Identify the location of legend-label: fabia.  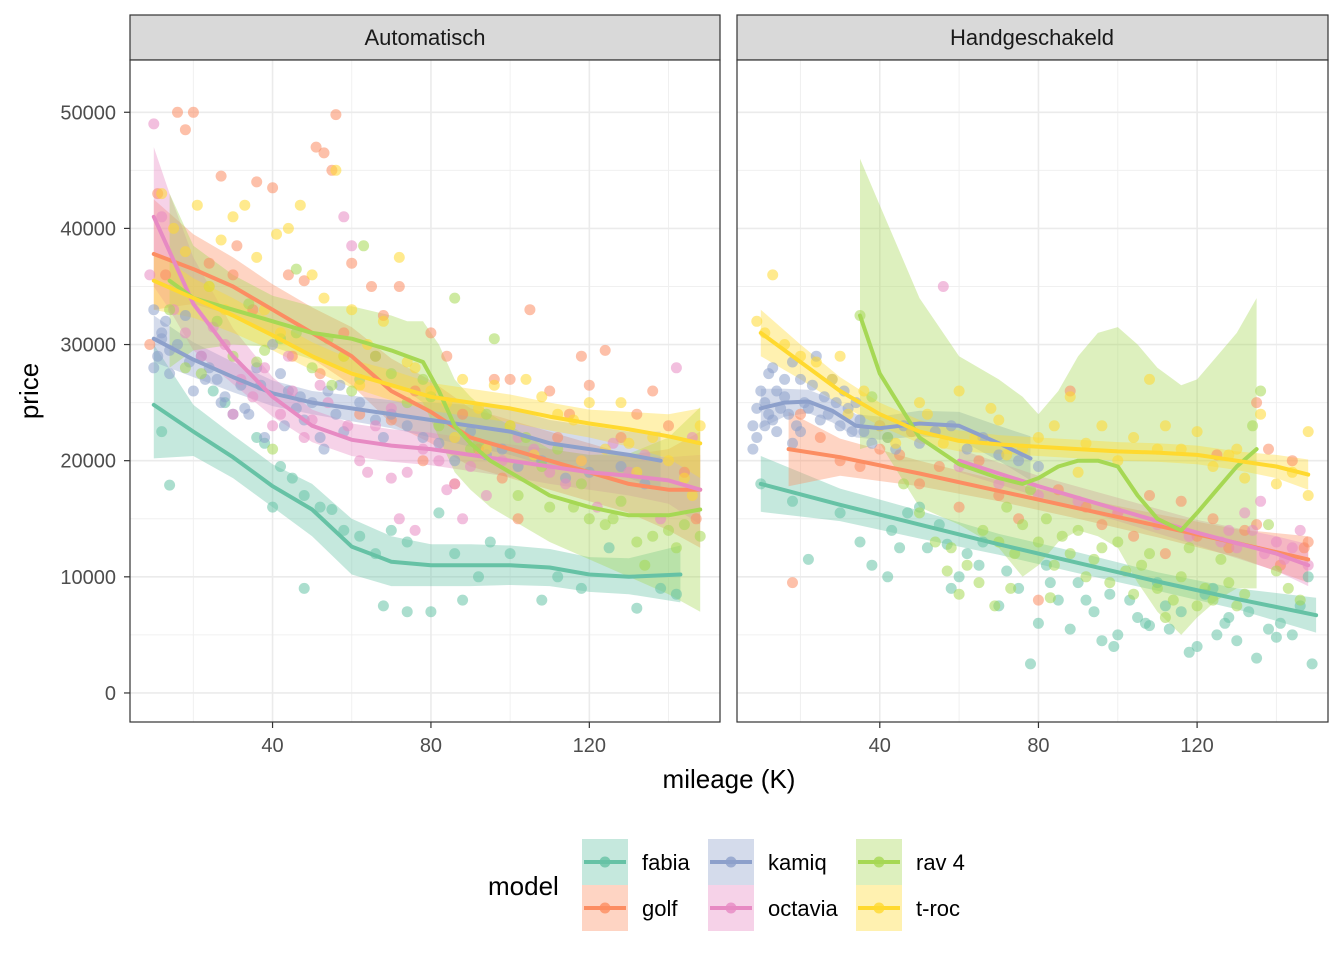
(666, 862).